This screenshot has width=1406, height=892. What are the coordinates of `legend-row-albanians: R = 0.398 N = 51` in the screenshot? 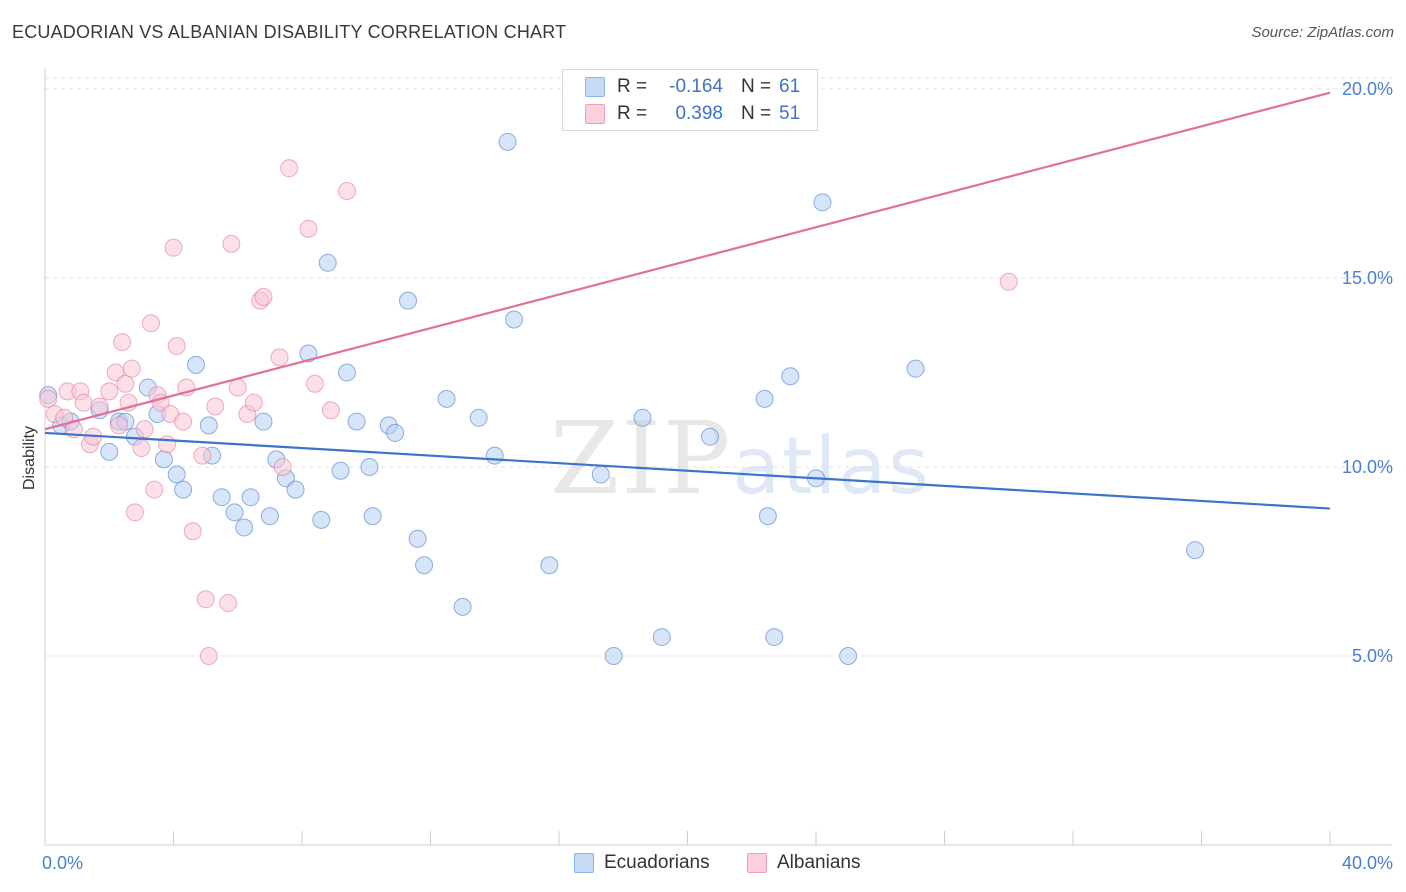 It's located at (697, 114).